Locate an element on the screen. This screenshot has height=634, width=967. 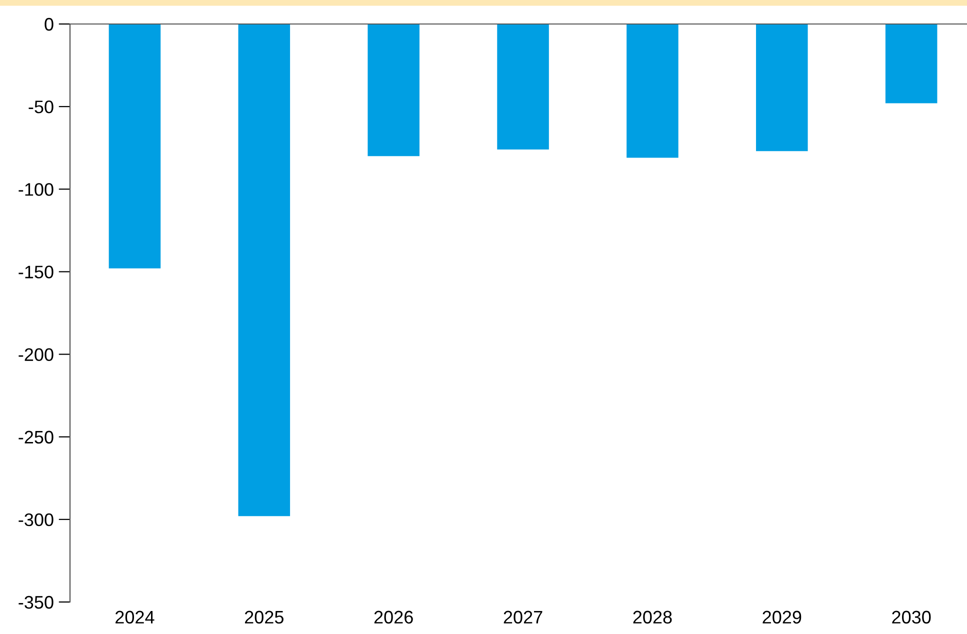
y-tick-label: 0 is located at coordinates (49, 24).